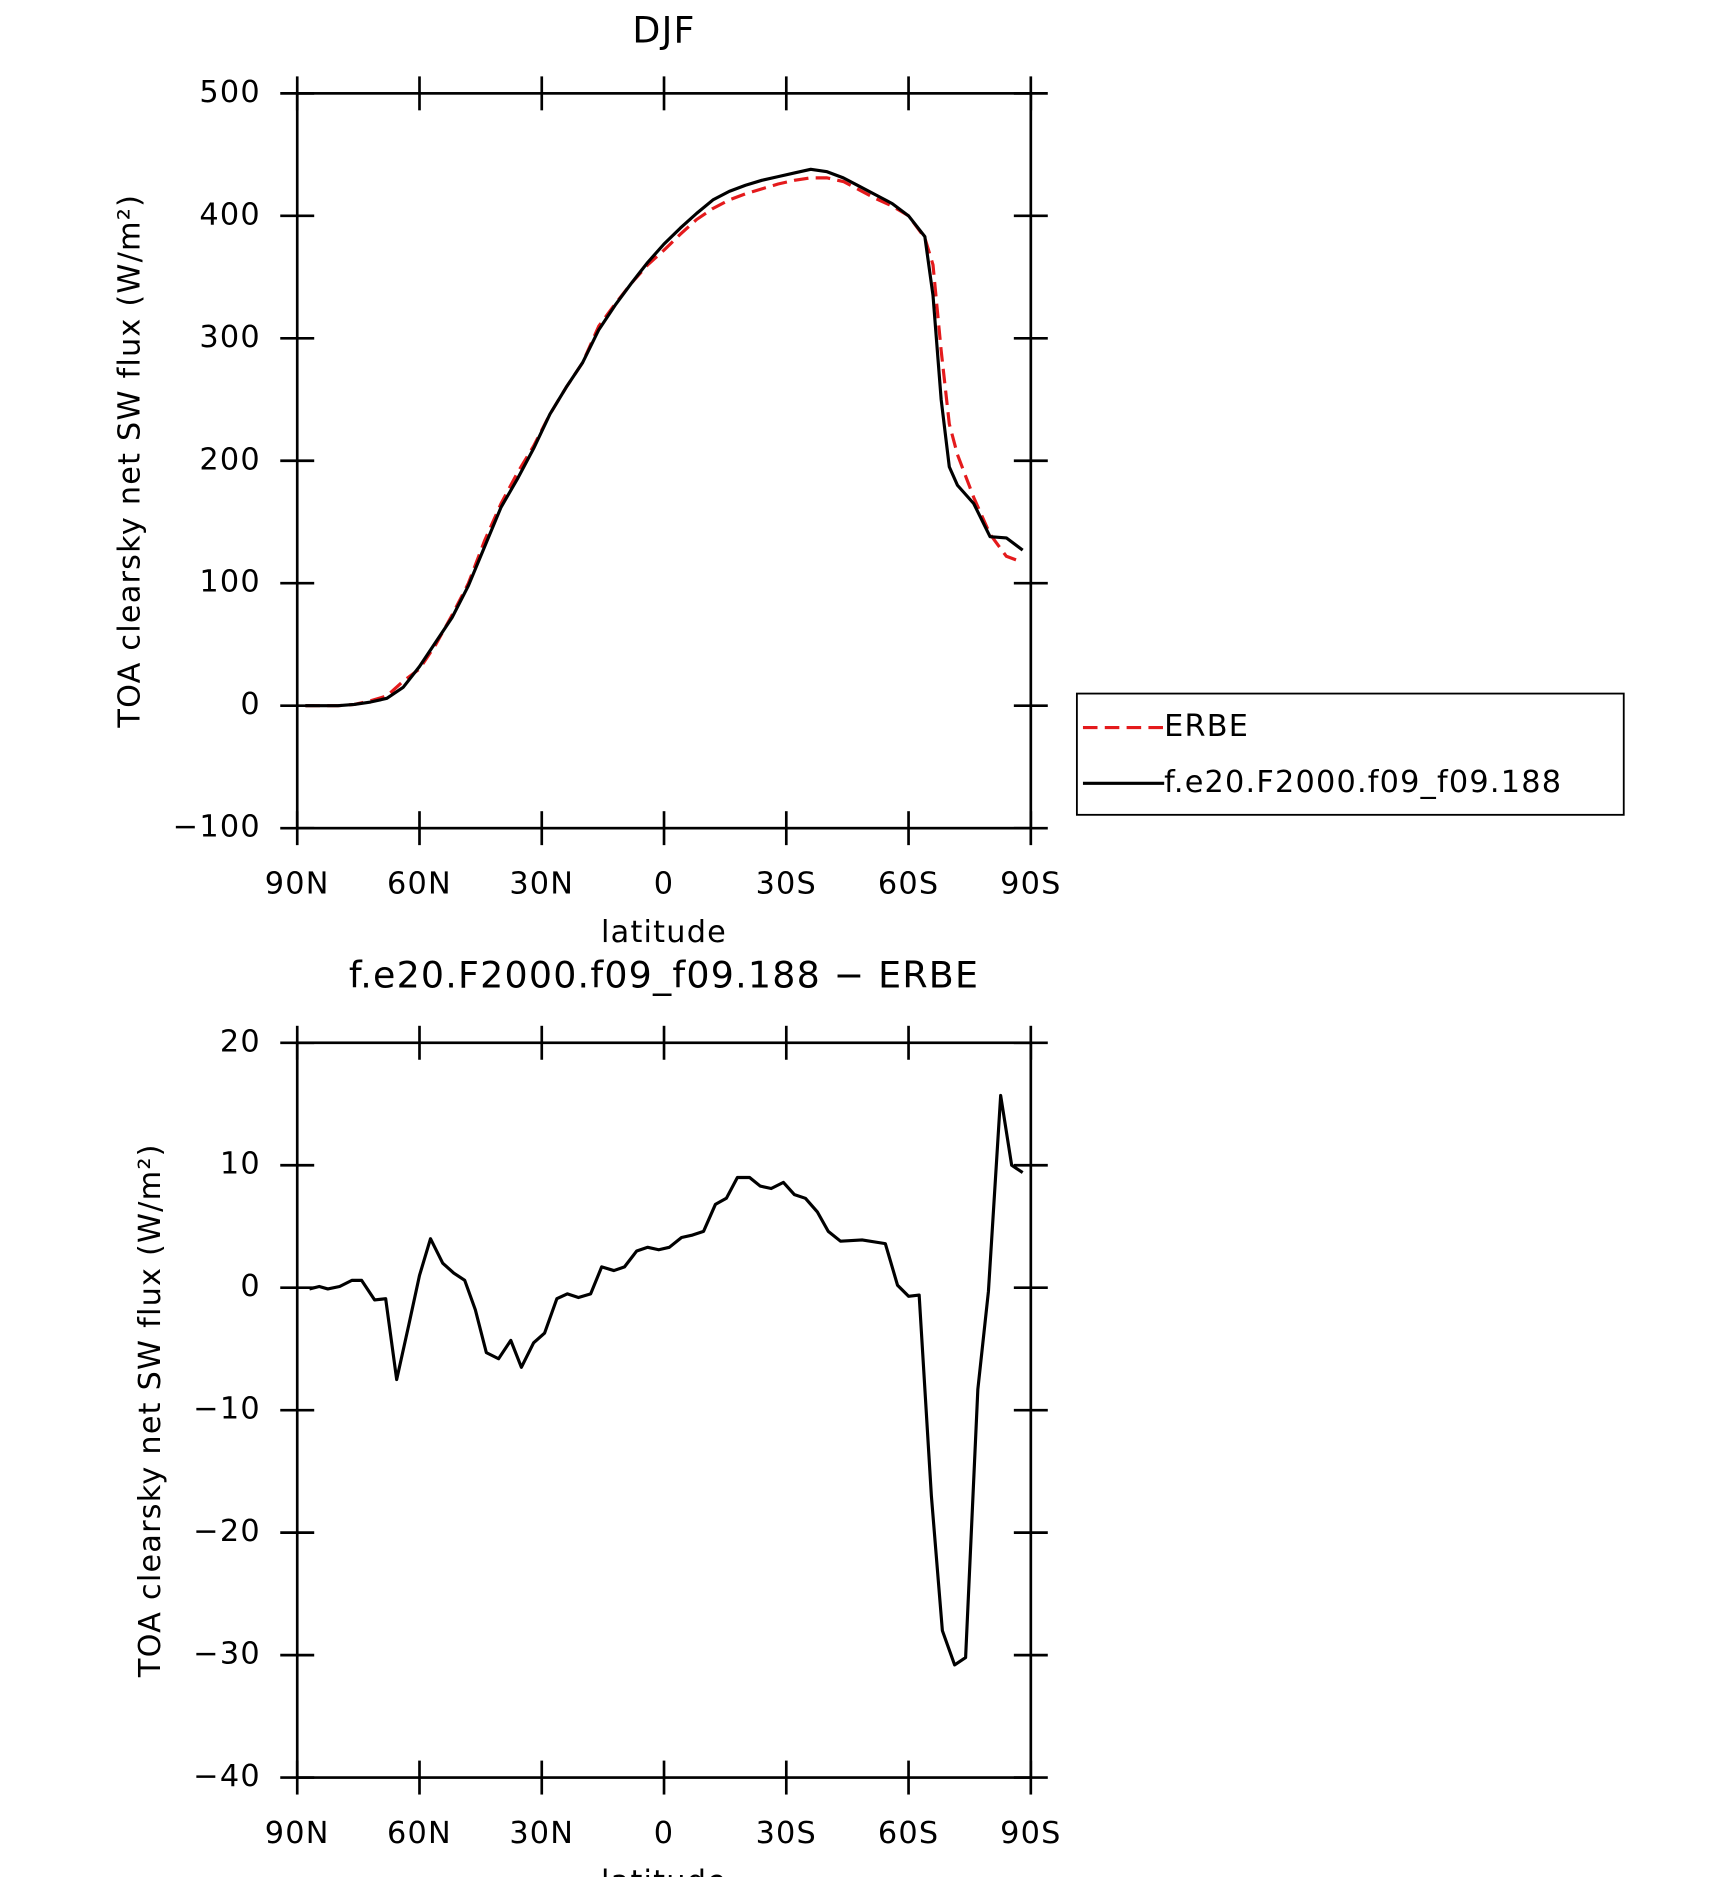 The height and width of the screenshot is (1877, 1710). Describe the element at coordinates (229, 214) in the screenshot. I see `y-tick-label: 400` at that location.